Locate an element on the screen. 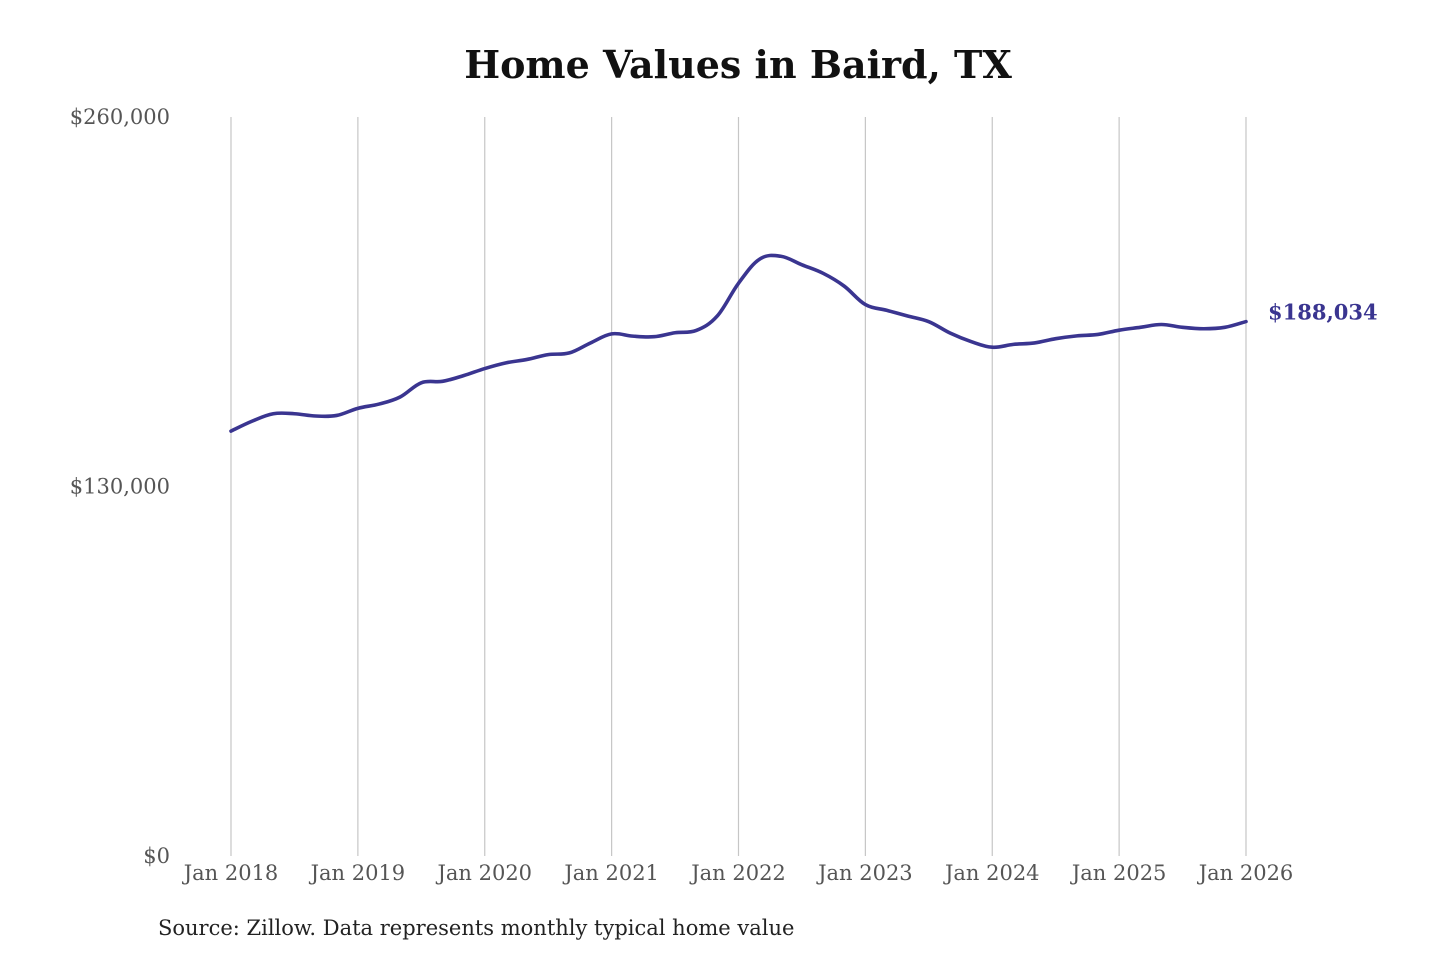  x-tick-label: Jan 2022 is located at coordinates (737, 873).